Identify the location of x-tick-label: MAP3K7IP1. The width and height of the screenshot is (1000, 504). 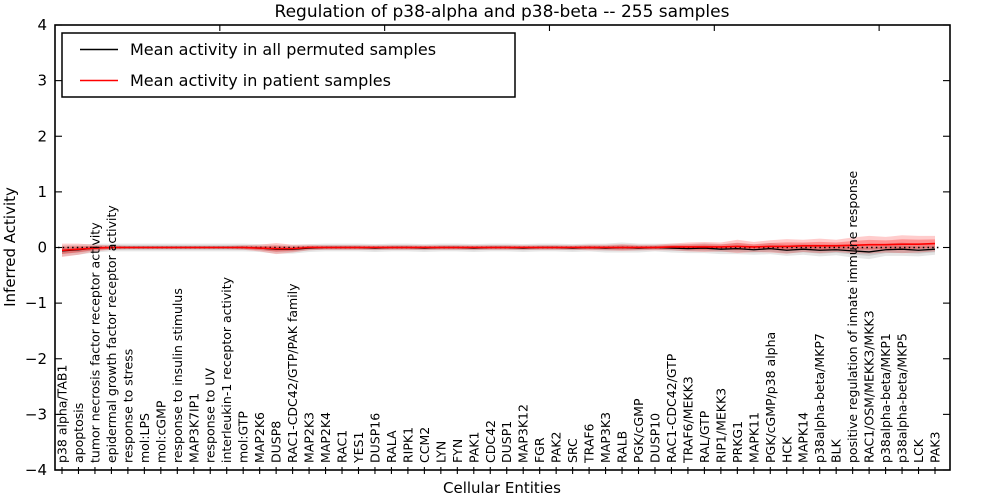
(193, 428).